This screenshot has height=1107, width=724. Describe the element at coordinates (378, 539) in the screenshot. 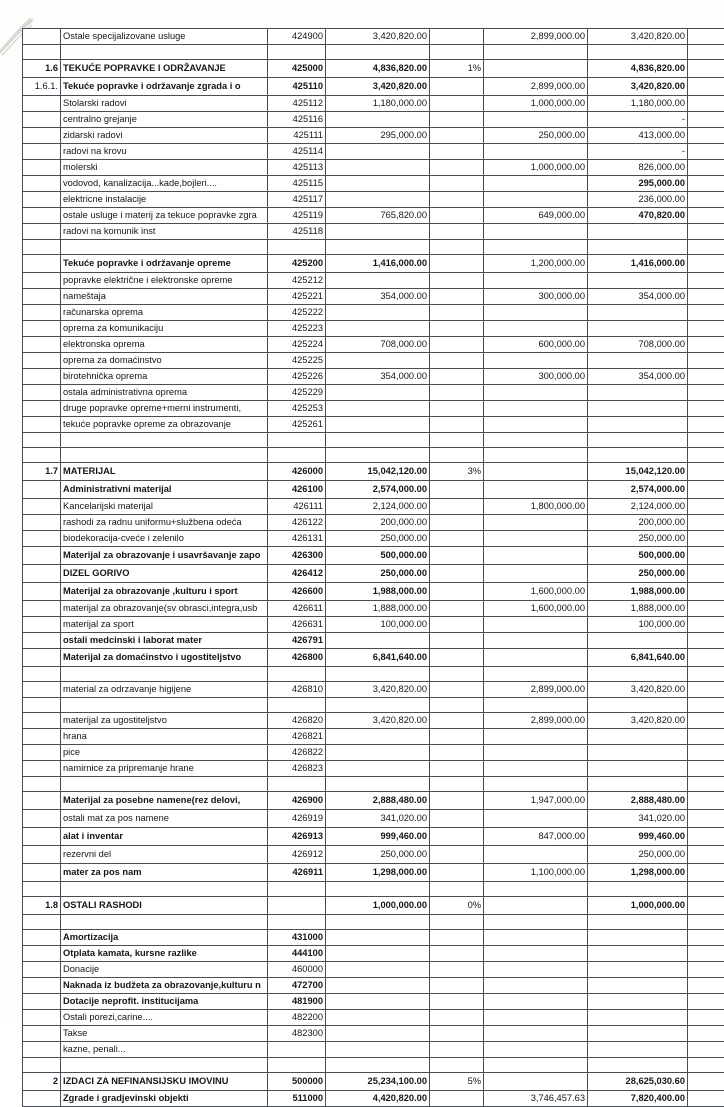

I see `cell-v1: 250,000.00` at that location.